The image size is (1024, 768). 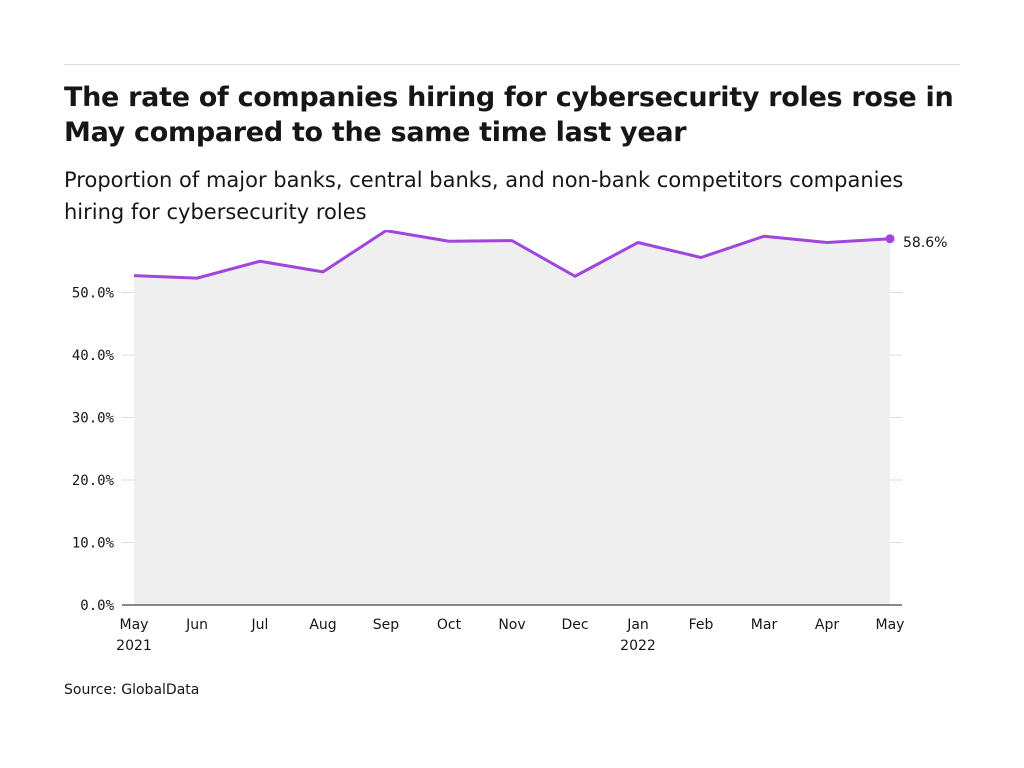 I want to click on x-tick-label: Feb, so click(x=701, y=625).